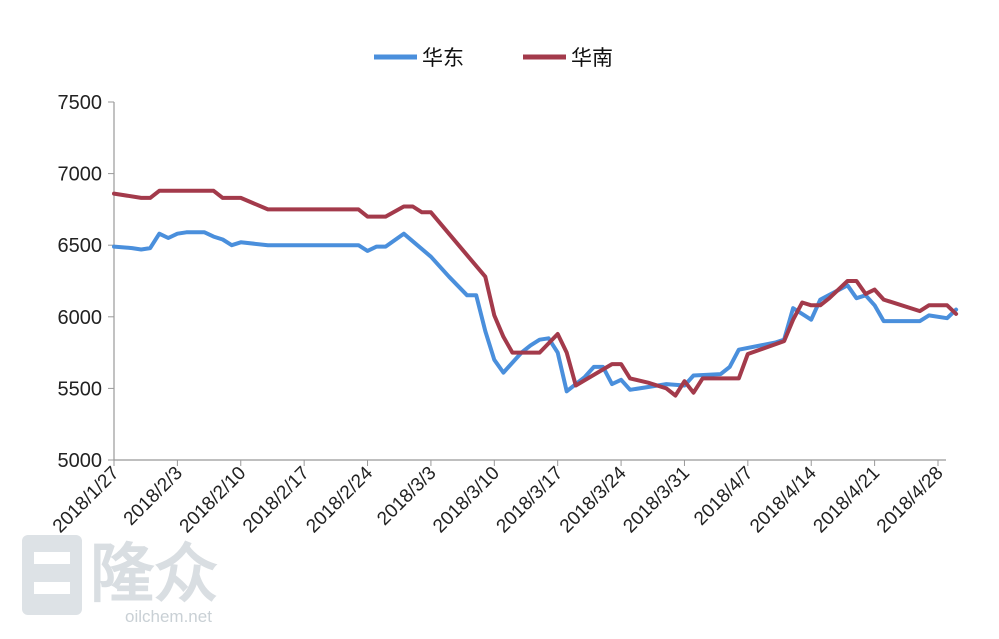 The image size is (999, 639). Describe the element at coordinates (723, 496) in the screenshot. I see `x-tick-label-10: 2018/4/7` at that location.